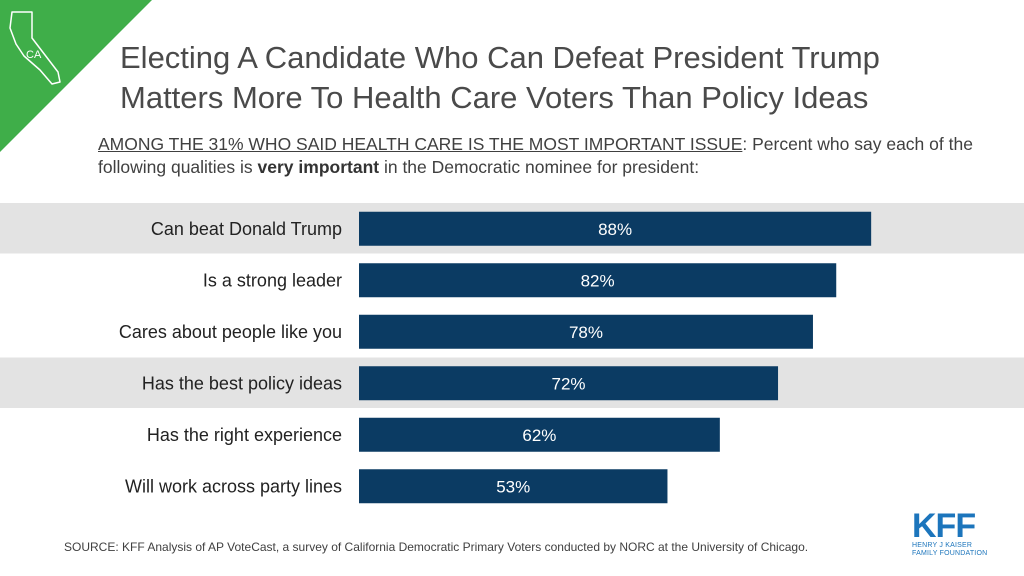  I want to click on subtitle-bold: very important, so click(318, 167).